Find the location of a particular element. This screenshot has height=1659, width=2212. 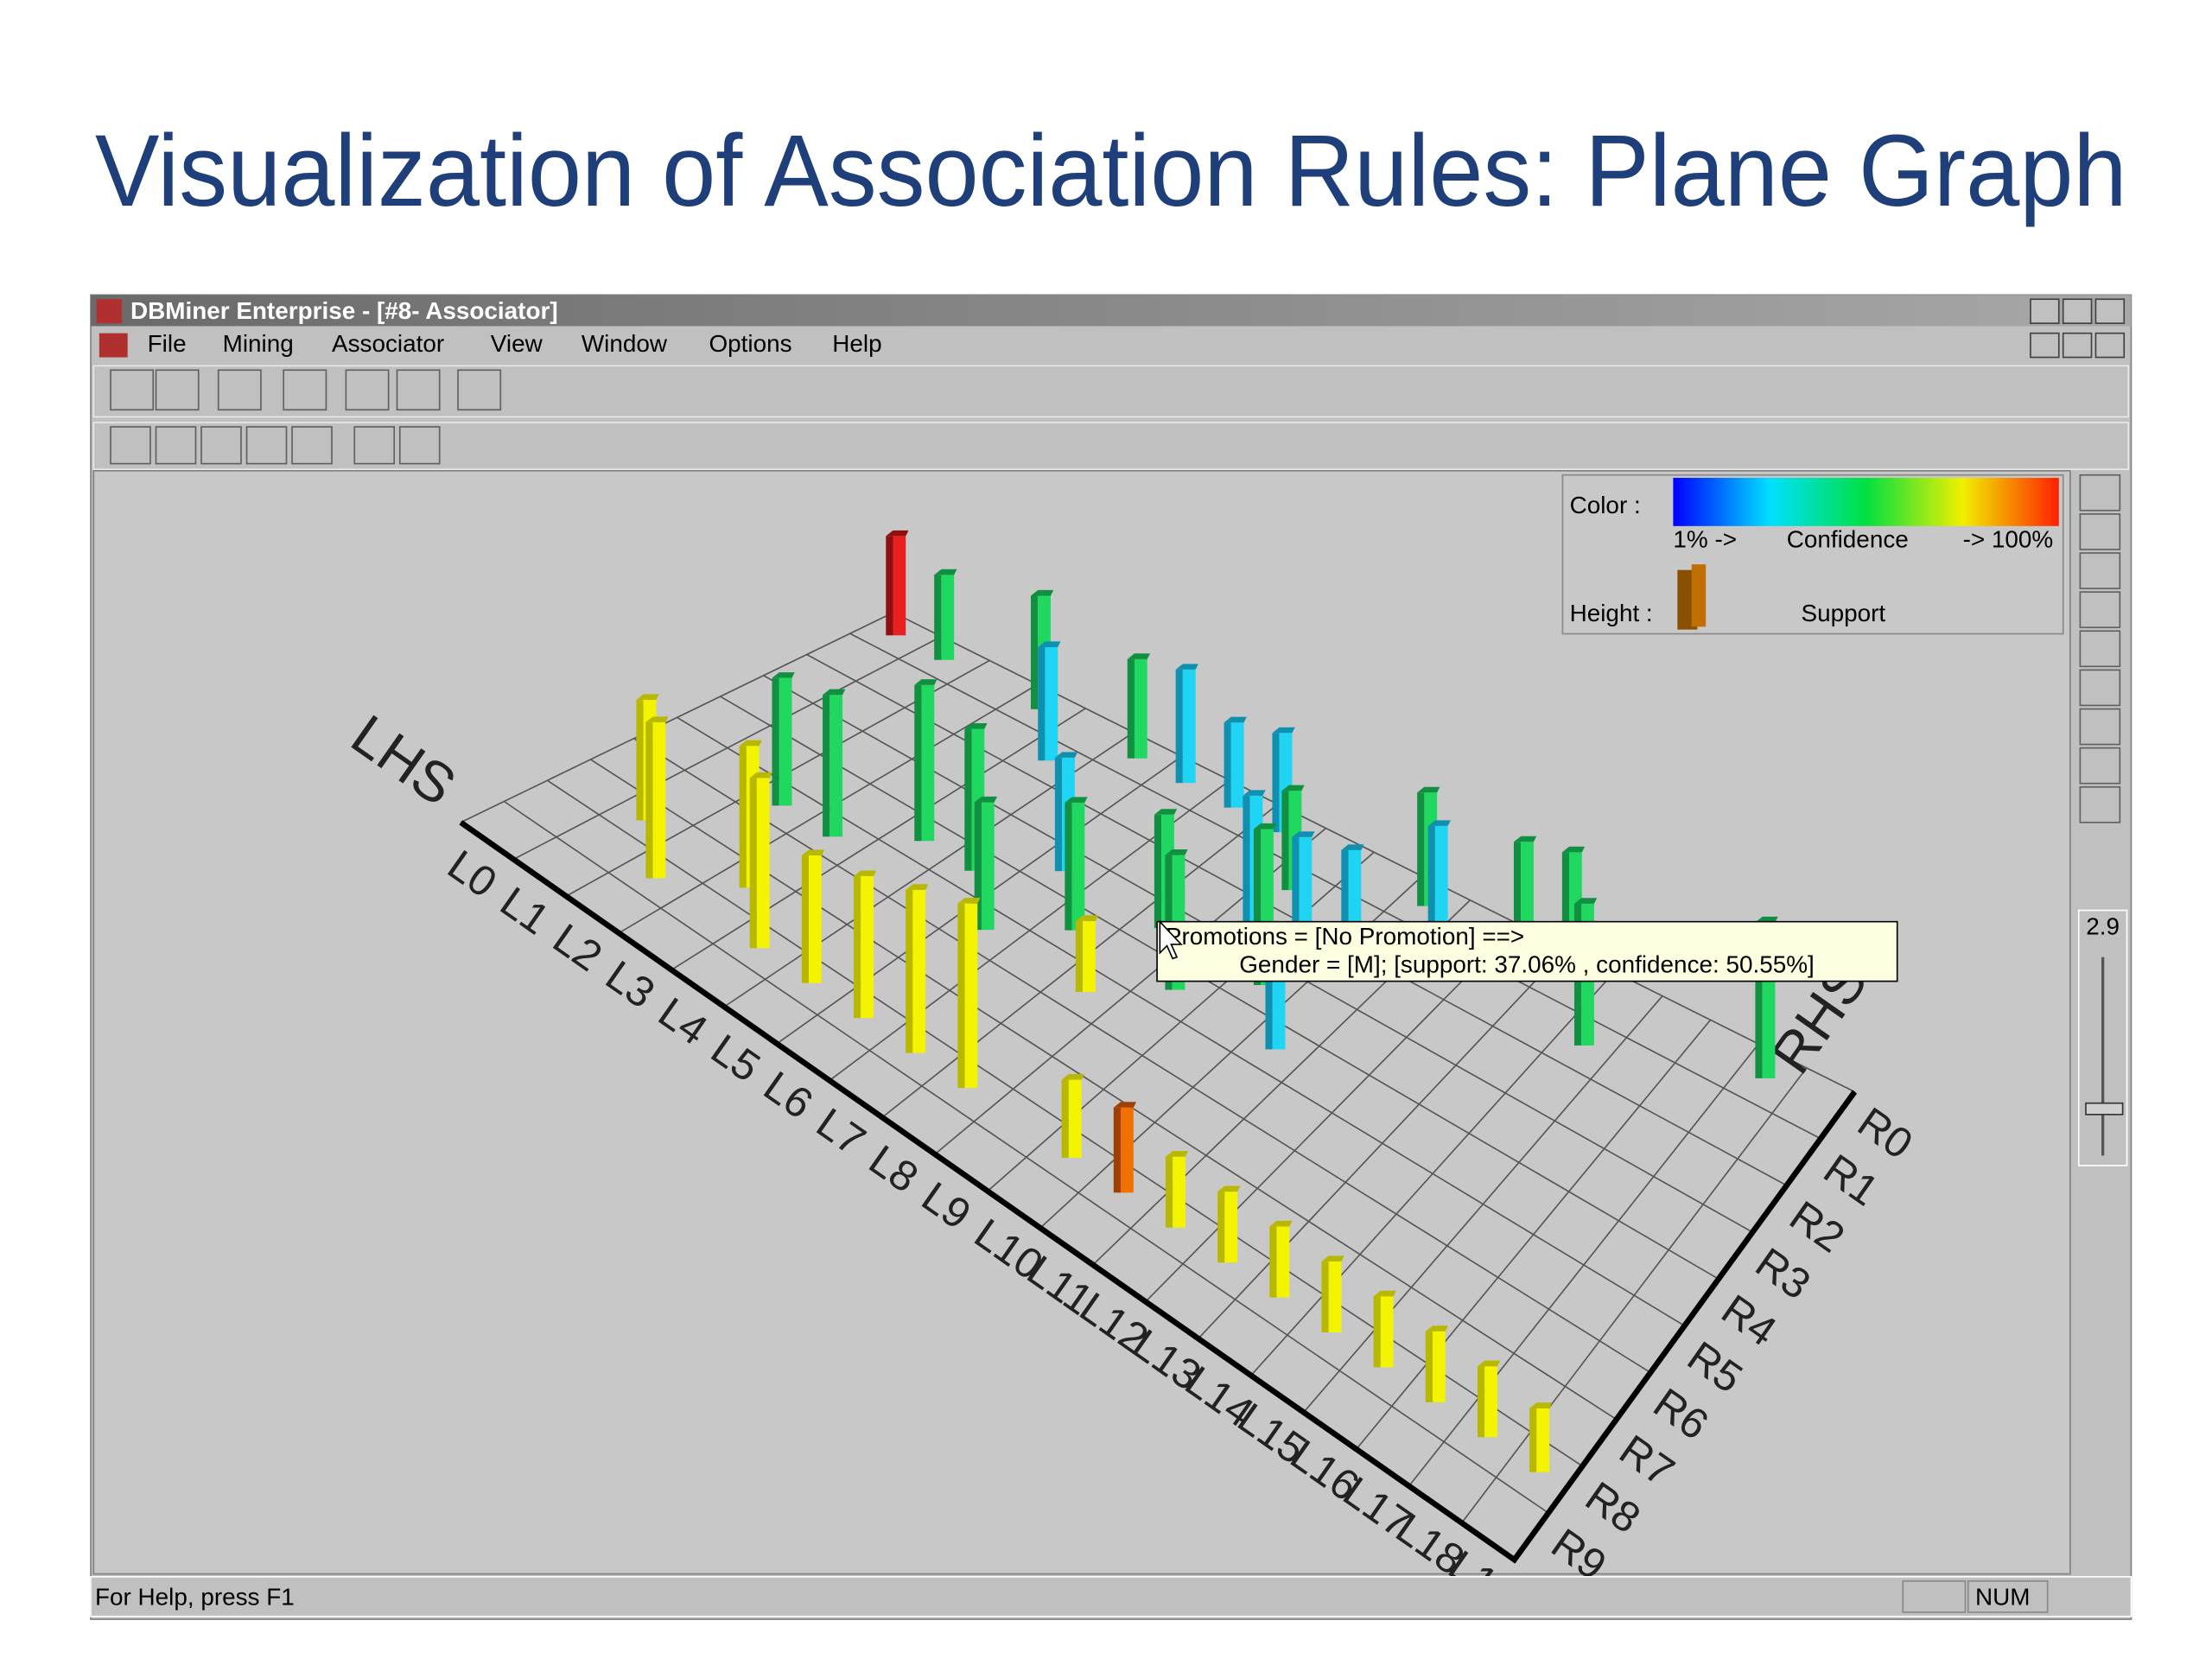

legend-label: Color : is located at coordinates (1605, 505).